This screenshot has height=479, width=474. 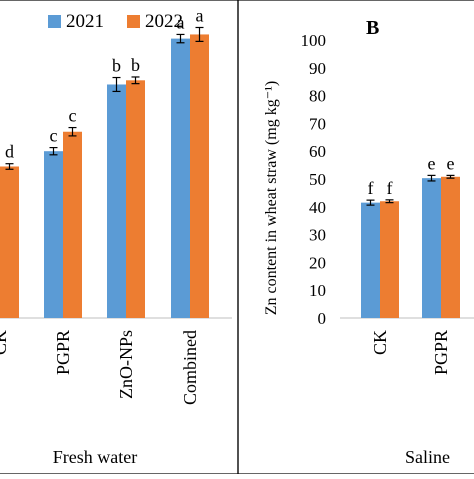 I want to click on y-tick-label-80: 80, so click(x=317, y=96).